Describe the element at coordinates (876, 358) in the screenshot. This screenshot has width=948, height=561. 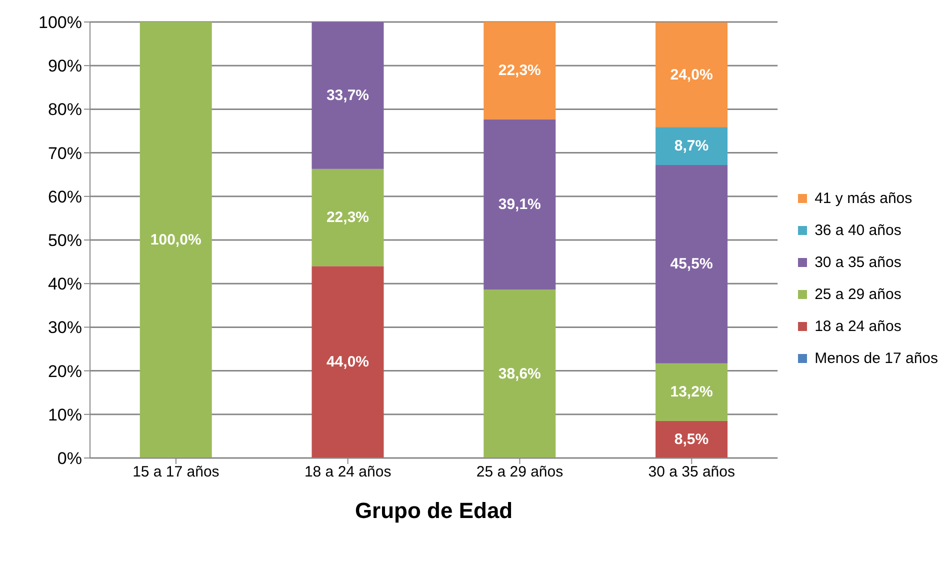
I see `legend-label: Menos de 17 años` at that location.